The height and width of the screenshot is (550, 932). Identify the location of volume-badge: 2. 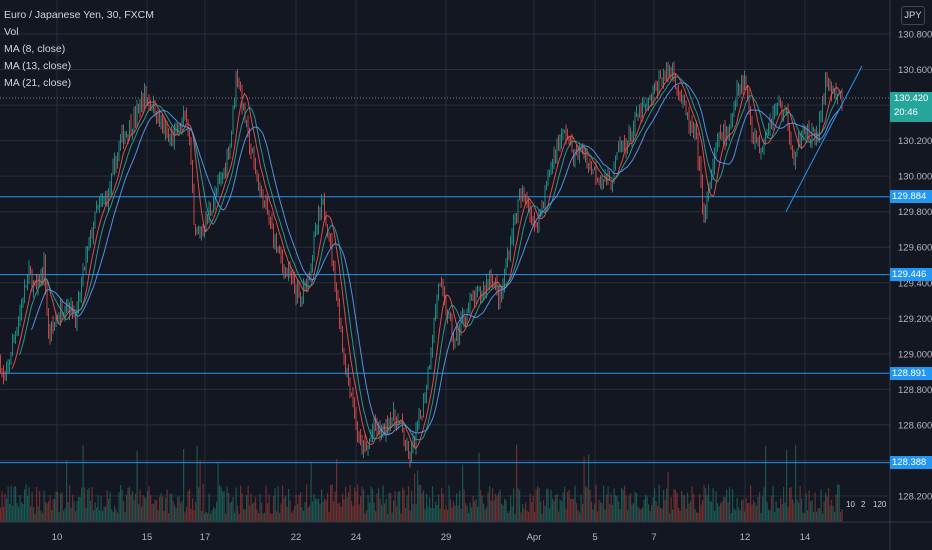
(863, 504).